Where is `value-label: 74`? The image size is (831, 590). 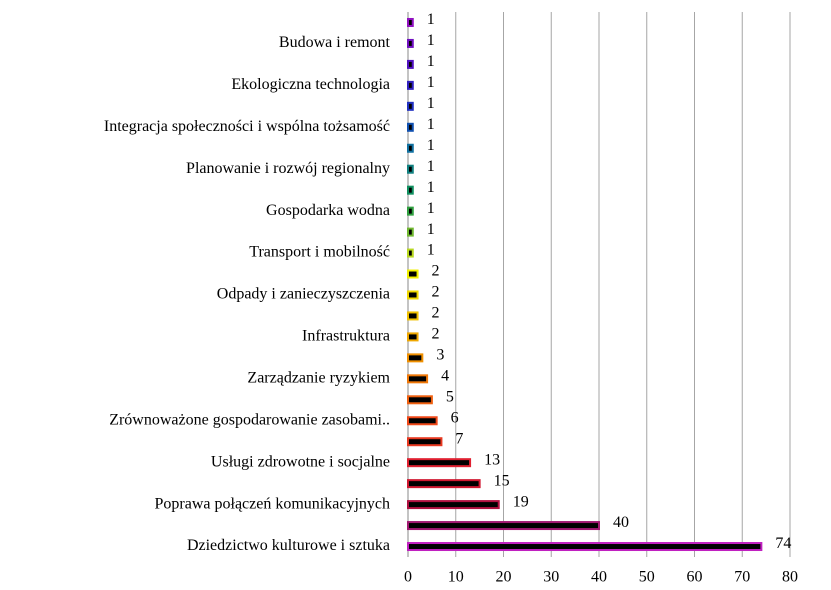
value-label: 74 is located at coordinates (783, 543).